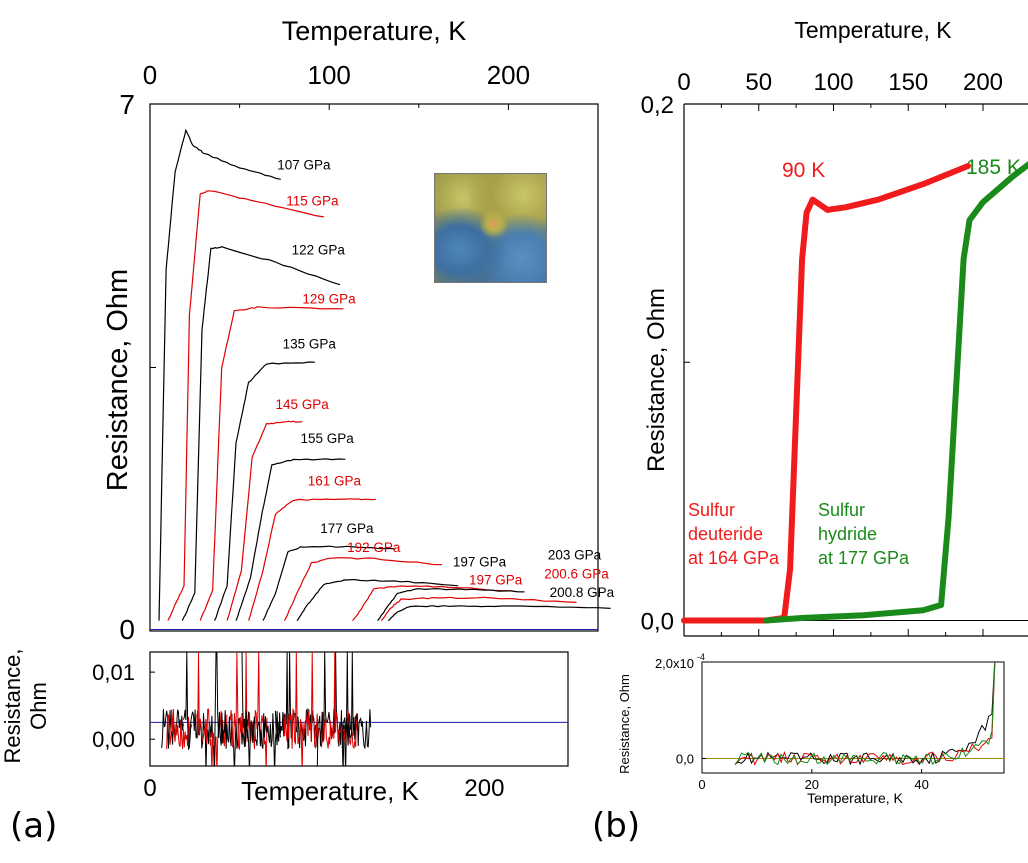 This screenshot has height=863, width=1028. What do you see at coordinates (616, 826) in the screenshot?
I see `panel-label-b: (b)` at bounding box center [616, 826].